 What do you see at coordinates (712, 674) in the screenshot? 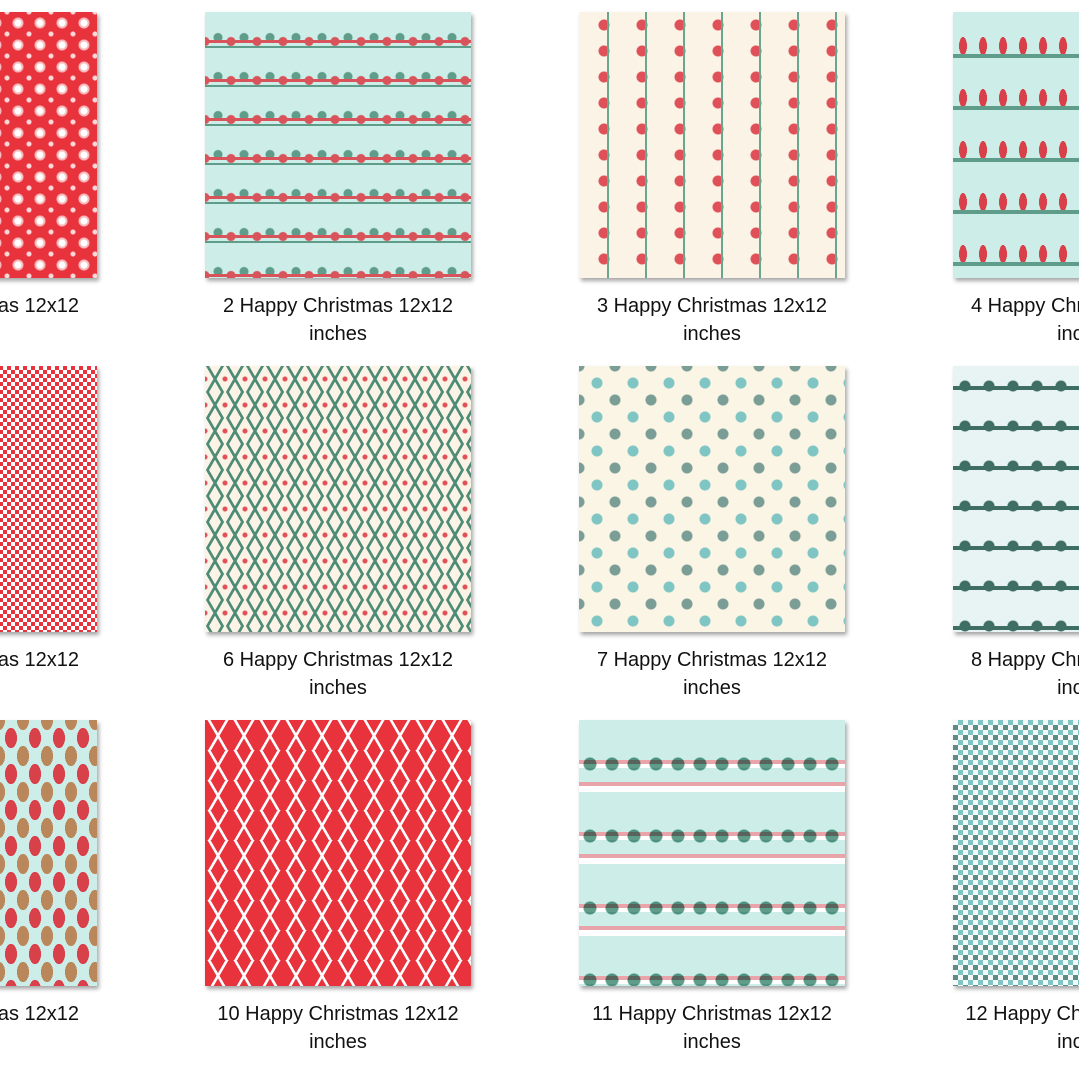
I see `file-name: 7 Happy Christmas 12x12 inches` at bounding box center [712, 674].